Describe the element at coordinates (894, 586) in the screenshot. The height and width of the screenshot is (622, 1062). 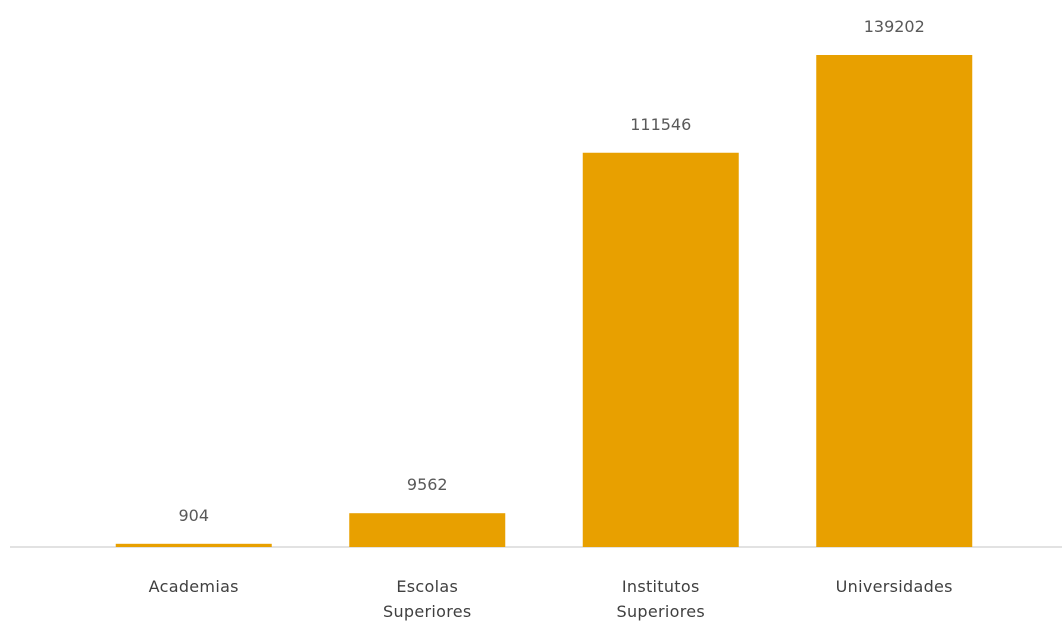
I see `x-tick-label: Universidades` at that location.